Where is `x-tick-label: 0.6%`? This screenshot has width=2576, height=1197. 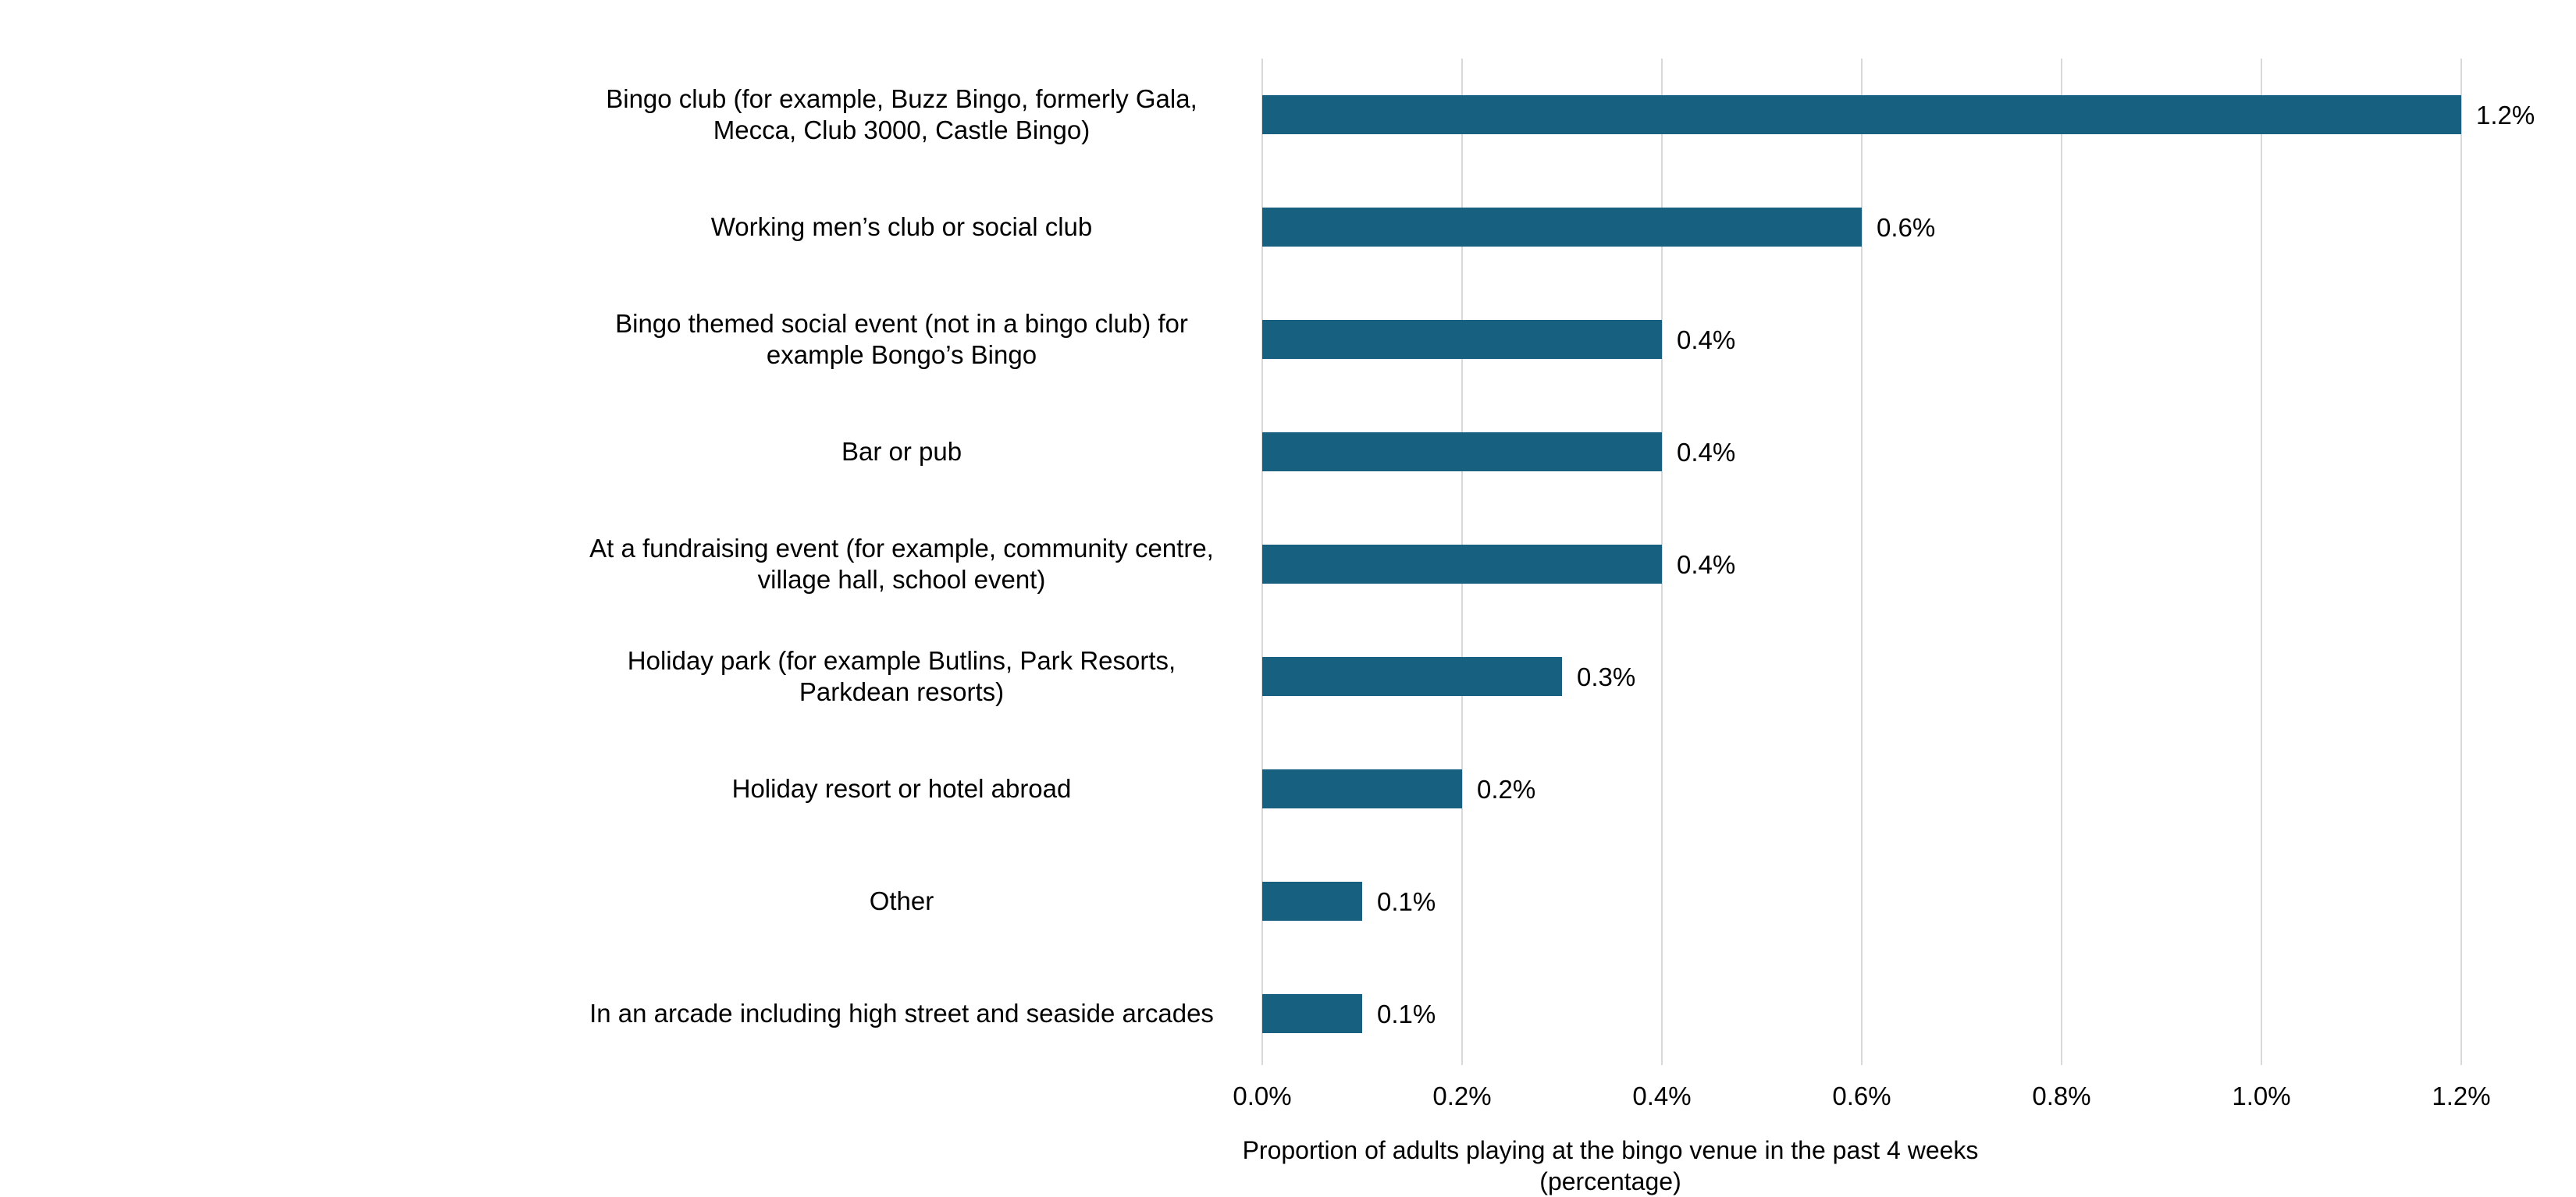 x-tick-label: 0.6% is located at coordinates (1861, 1096).